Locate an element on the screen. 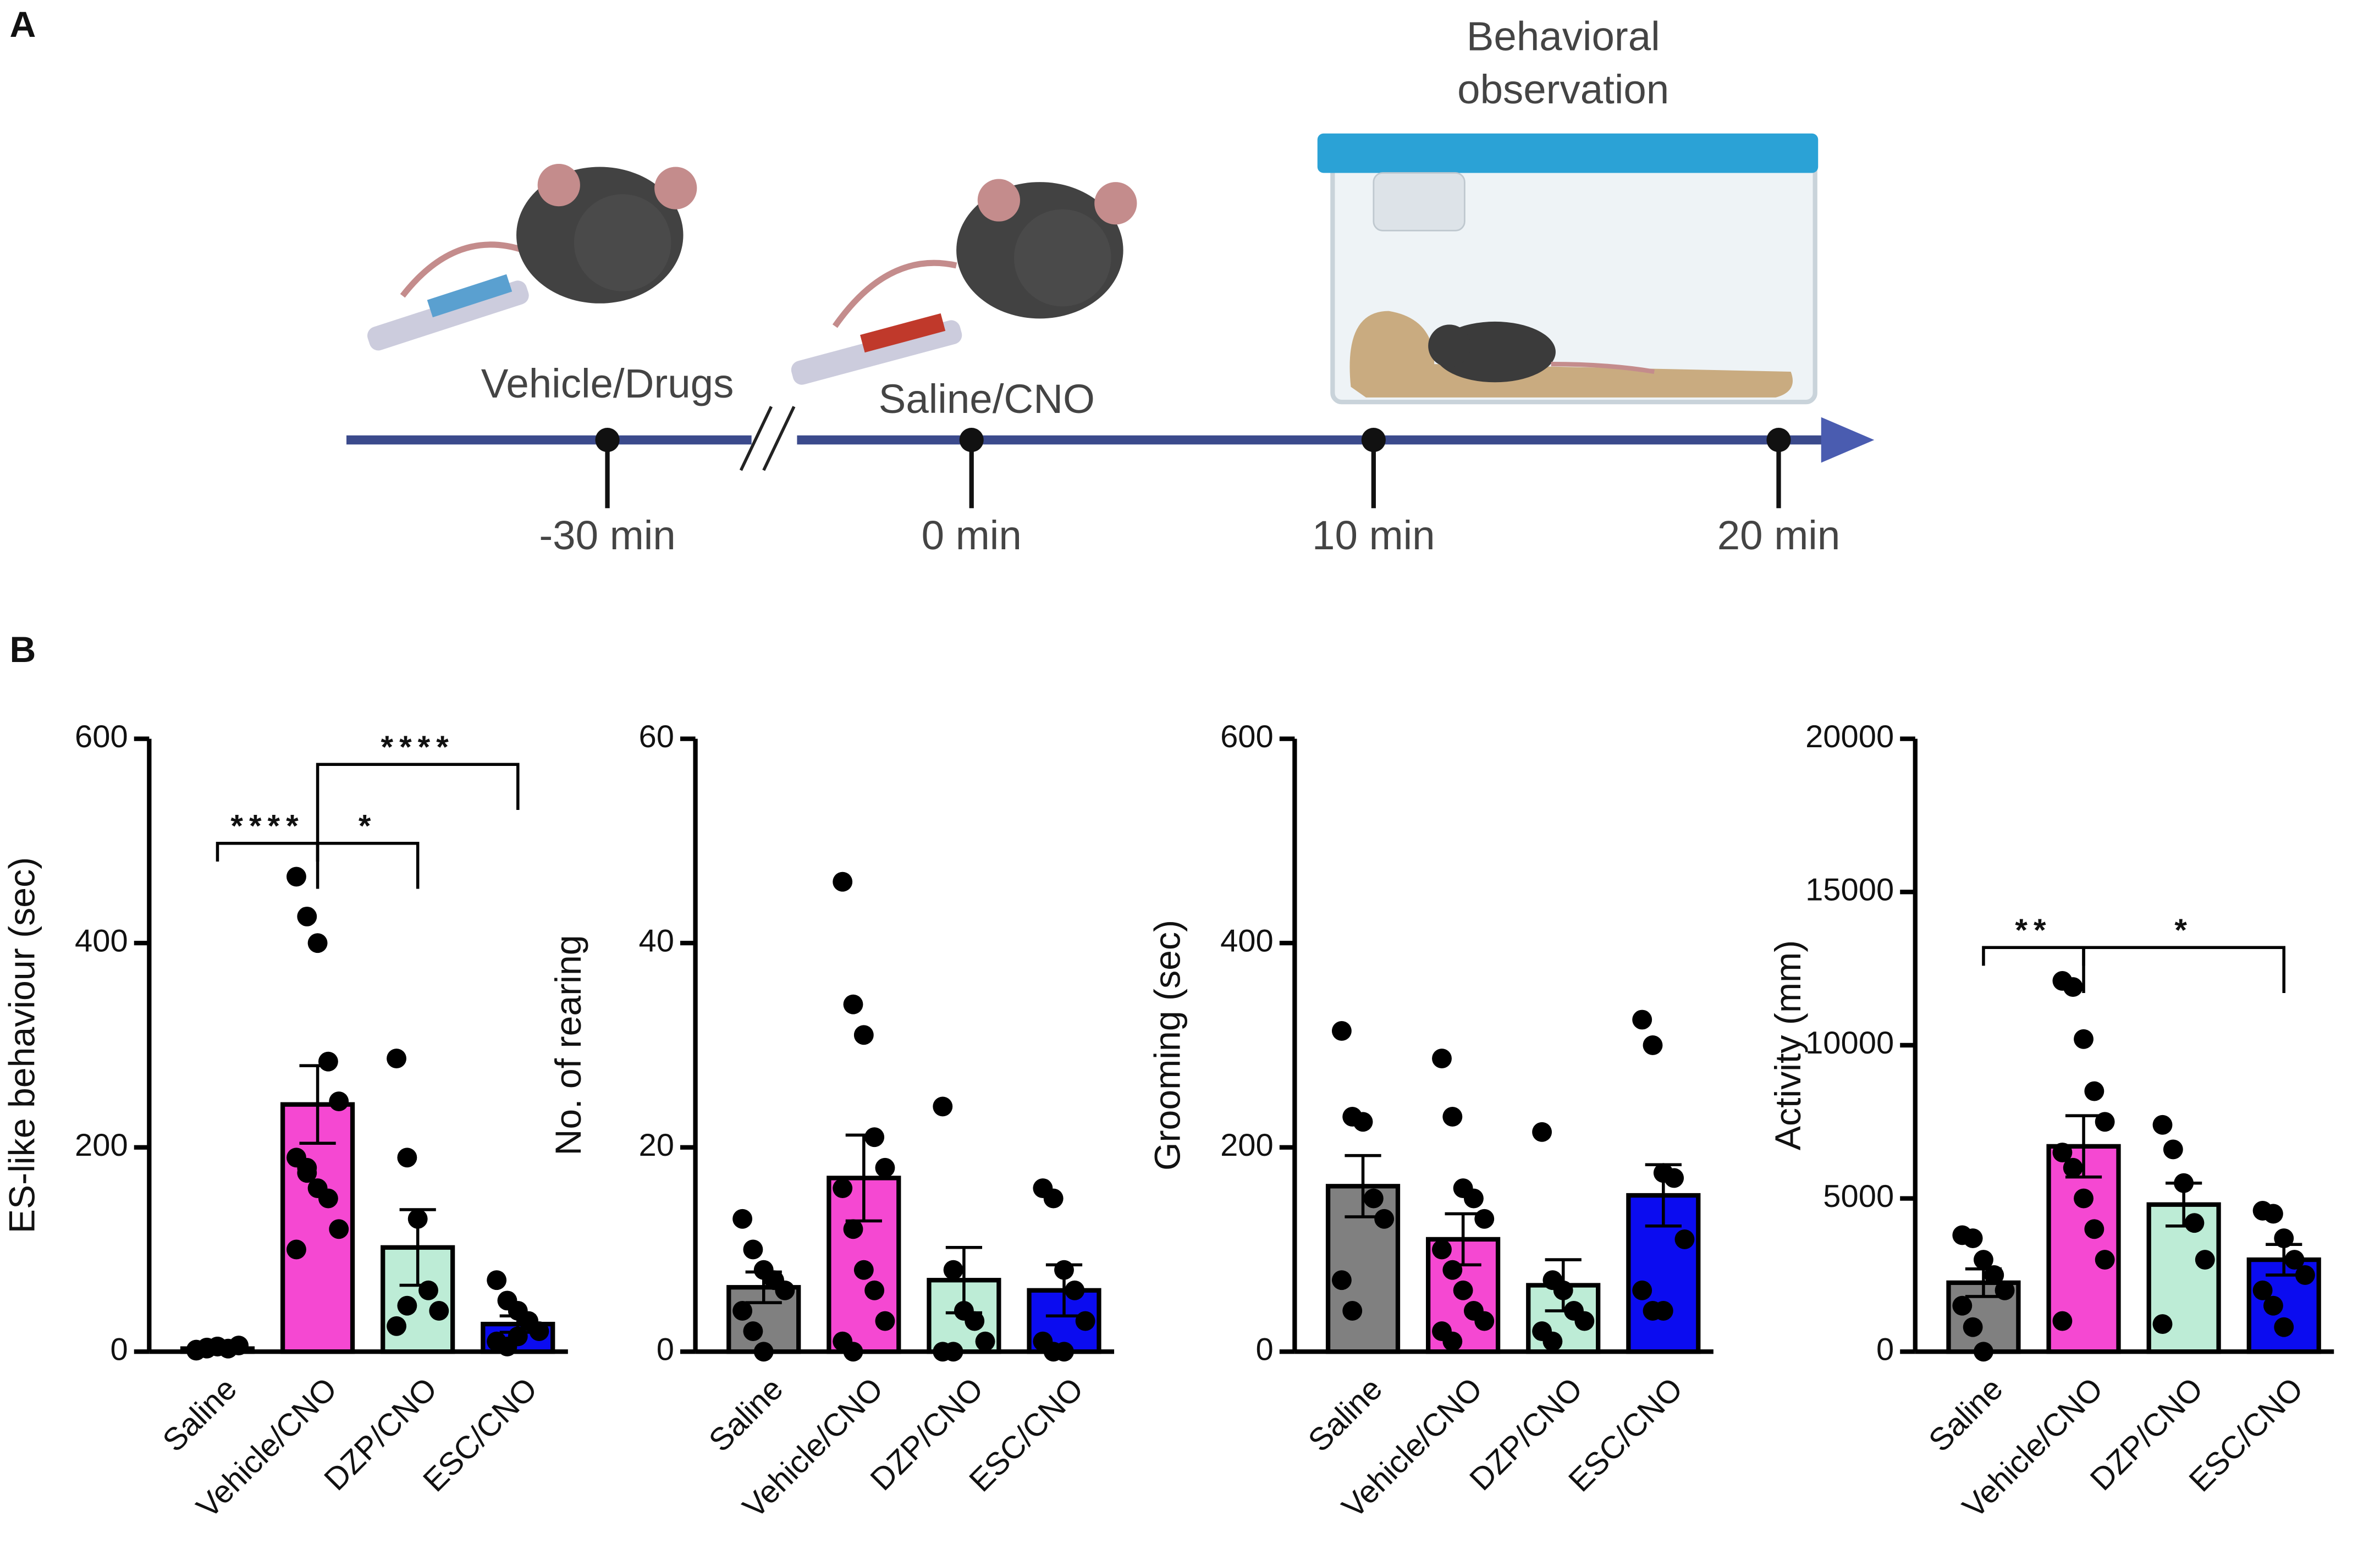  timepoint-label: 10 min is located at coordinates (1373, 535).